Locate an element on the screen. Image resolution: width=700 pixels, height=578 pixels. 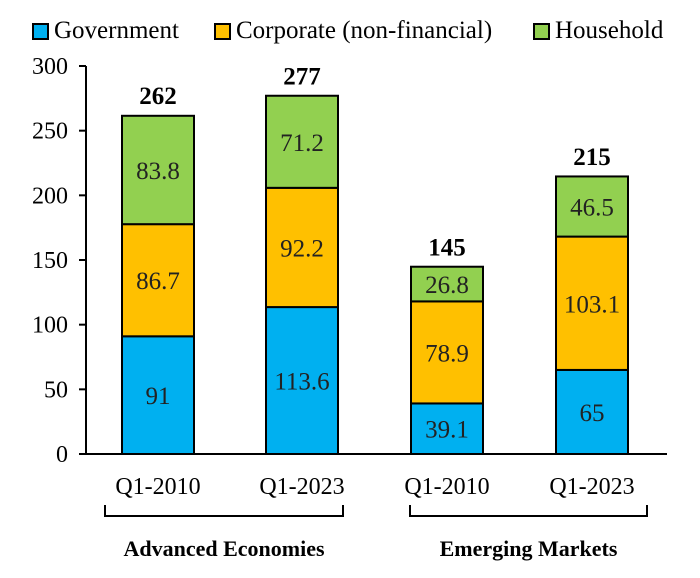
segment-value-label: 39.1 is located at coordinates (447, 430).